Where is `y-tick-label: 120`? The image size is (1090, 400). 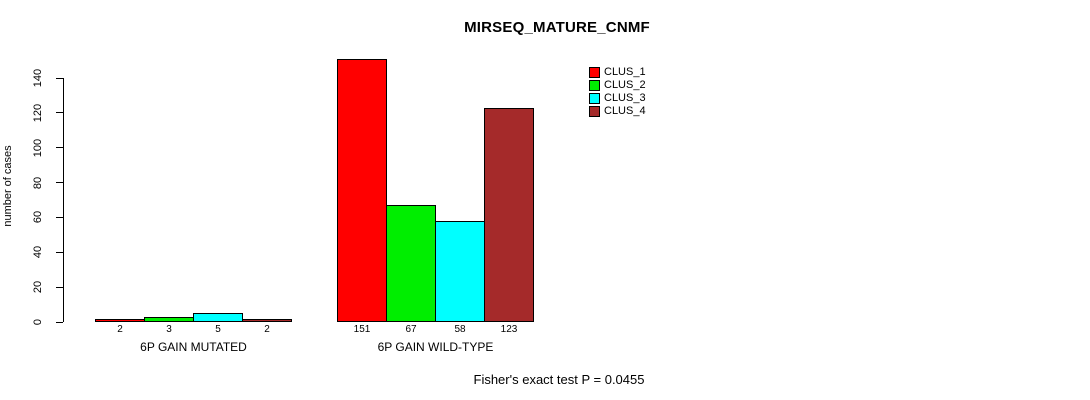 y-tick-label: 120 is located at coordinates (38, 113).